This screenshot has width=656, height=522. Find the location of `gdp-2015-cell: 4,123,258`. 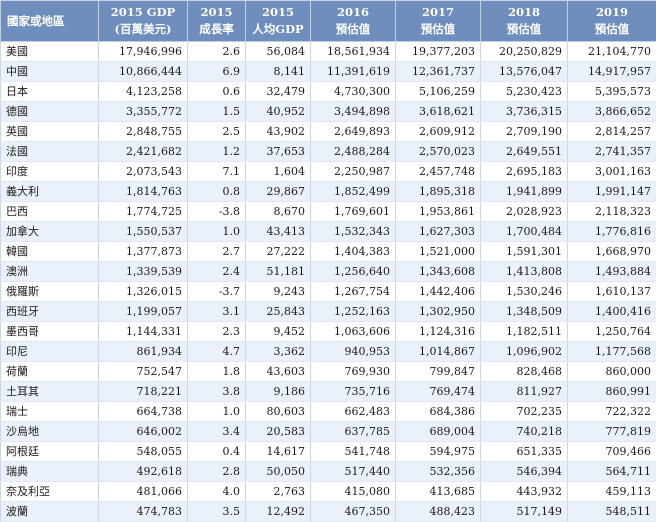

gdp-2015-cell: 4,123,258 is located at coordinates (143, 92).